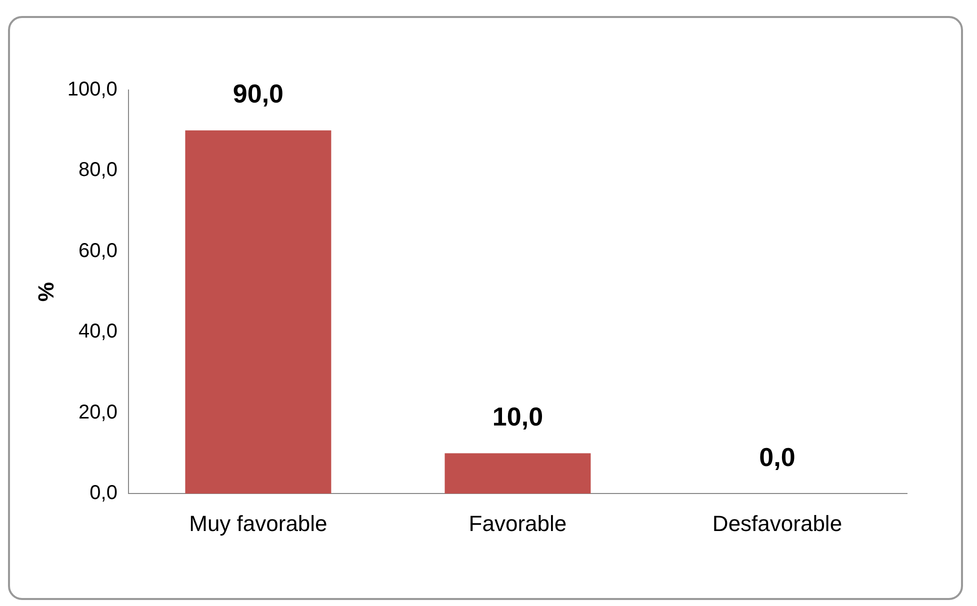  Describe the element at coordinates (258, 523) in the screenshot. I see `x-tick-label: Muy favorable` at that location.